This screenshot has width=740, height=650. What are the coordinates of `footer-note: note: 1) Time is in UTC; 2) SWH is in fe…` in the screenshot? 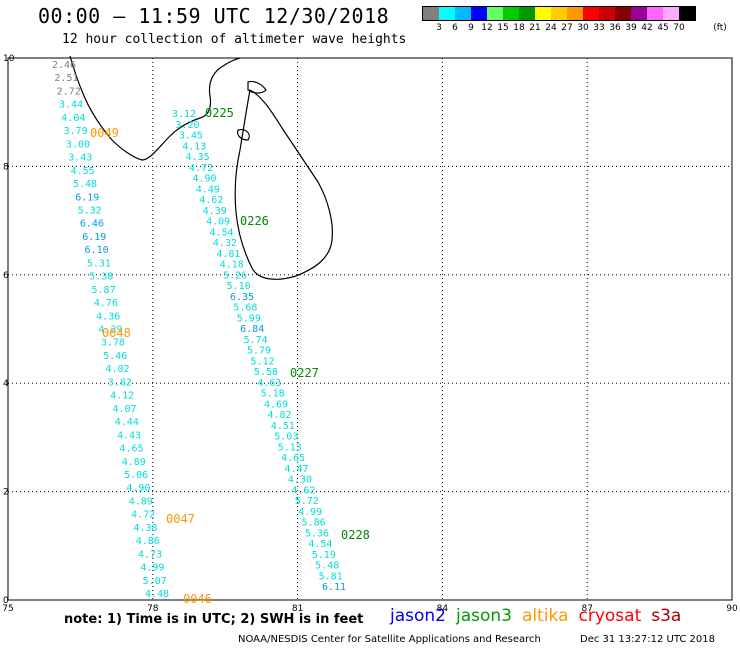 It's located at (214, 619).